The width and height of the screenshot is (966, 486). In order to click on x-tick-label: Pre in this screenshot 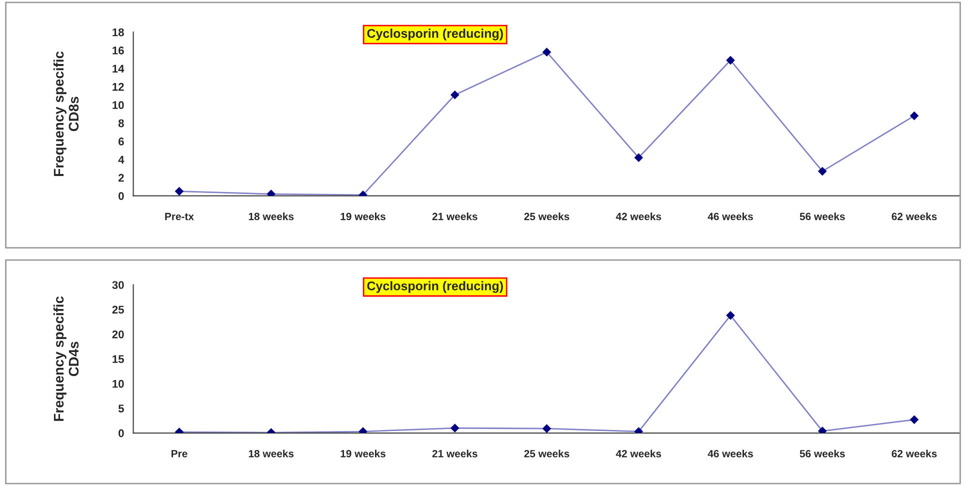, I will do `click(180, 454)`.